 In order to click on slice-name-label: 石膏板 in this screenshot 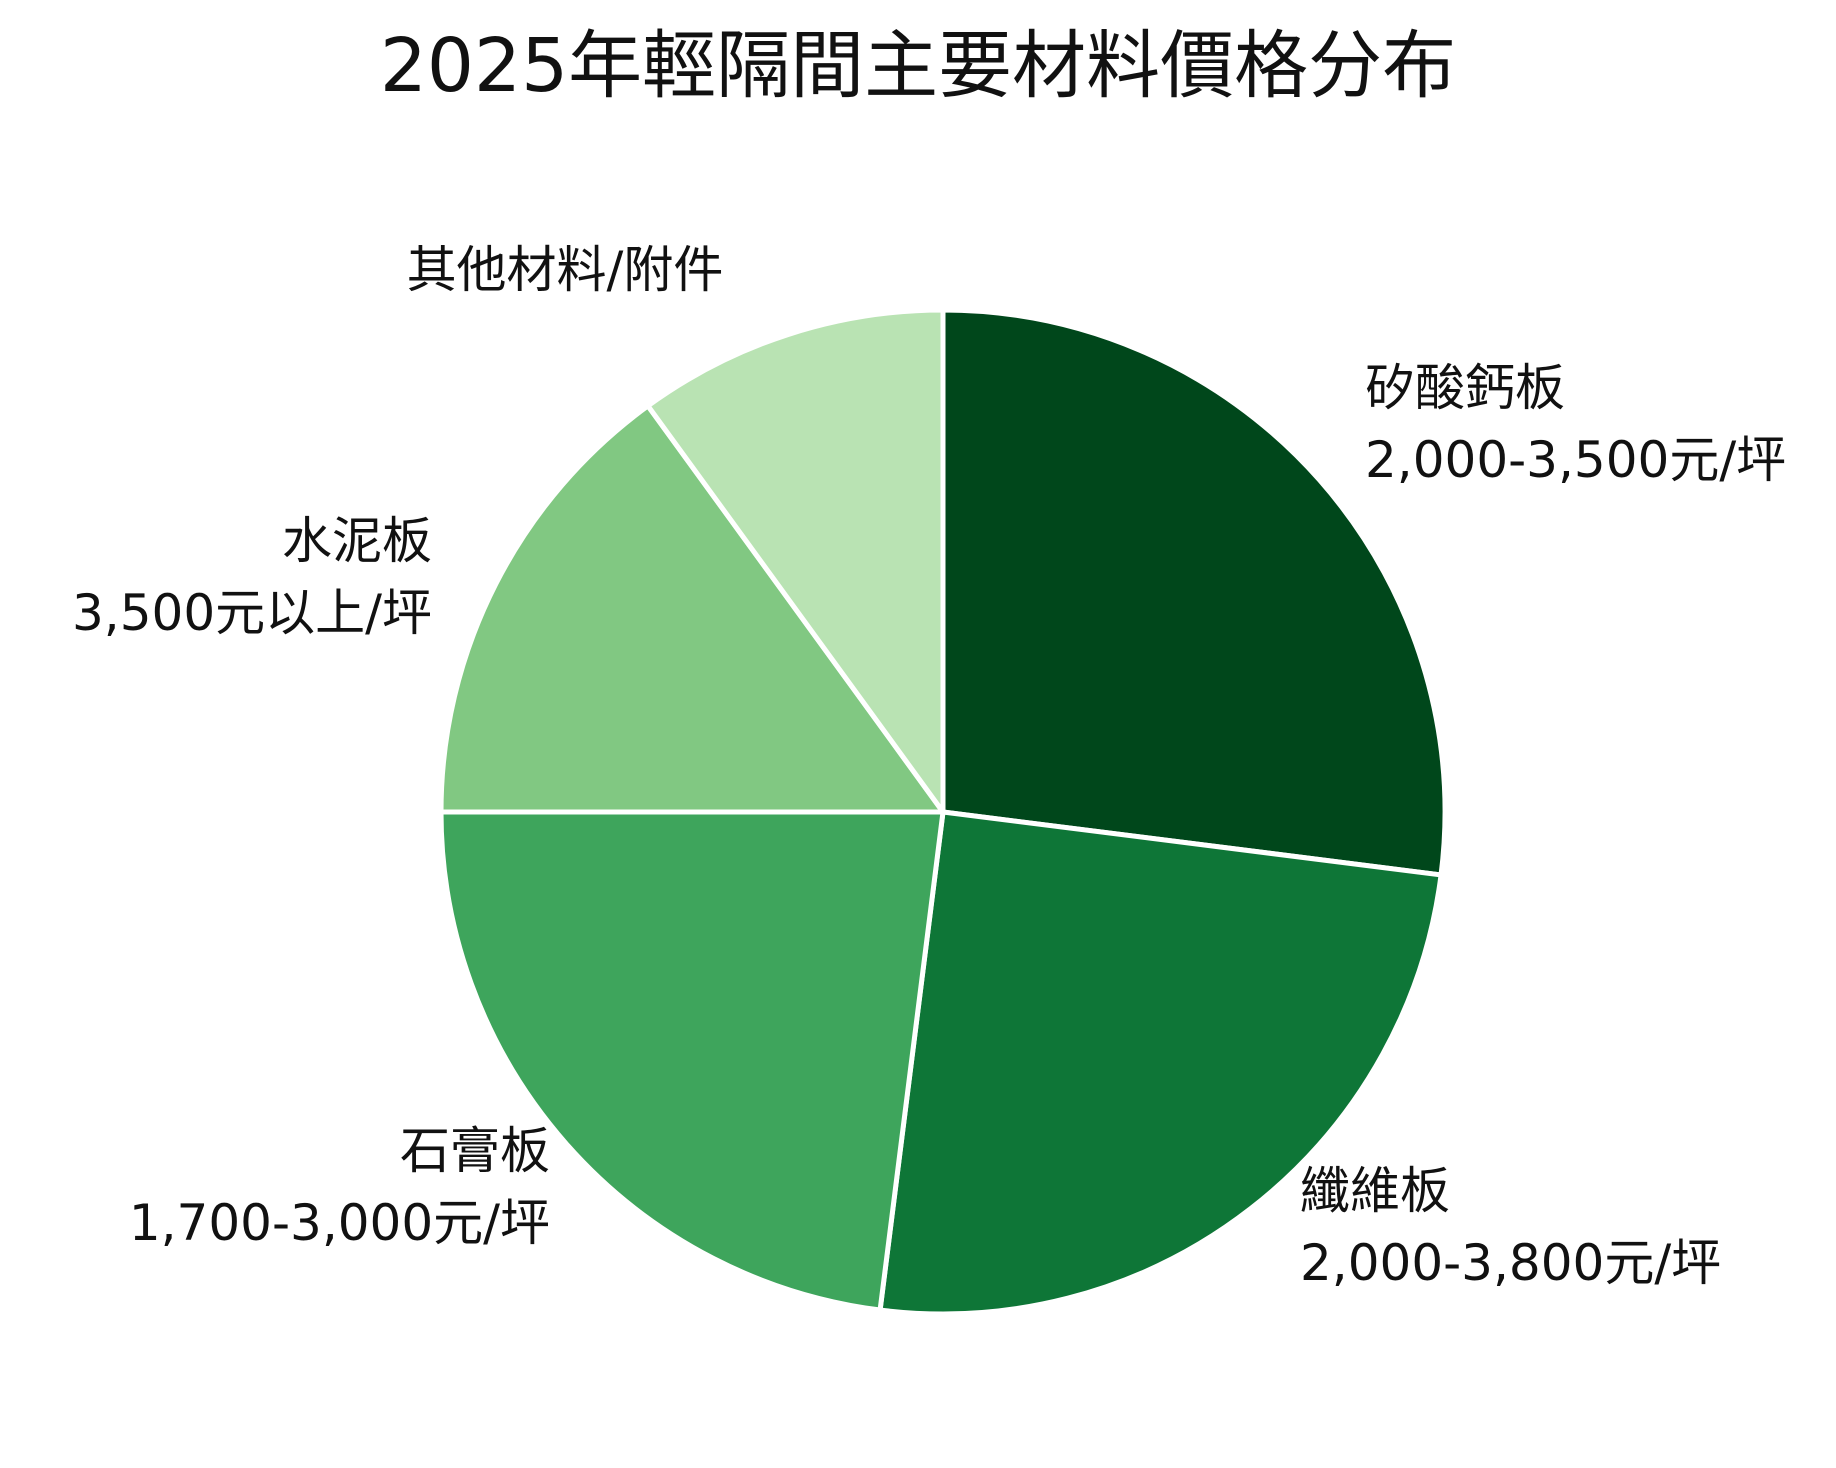, I will do `click(475, 1151)`.